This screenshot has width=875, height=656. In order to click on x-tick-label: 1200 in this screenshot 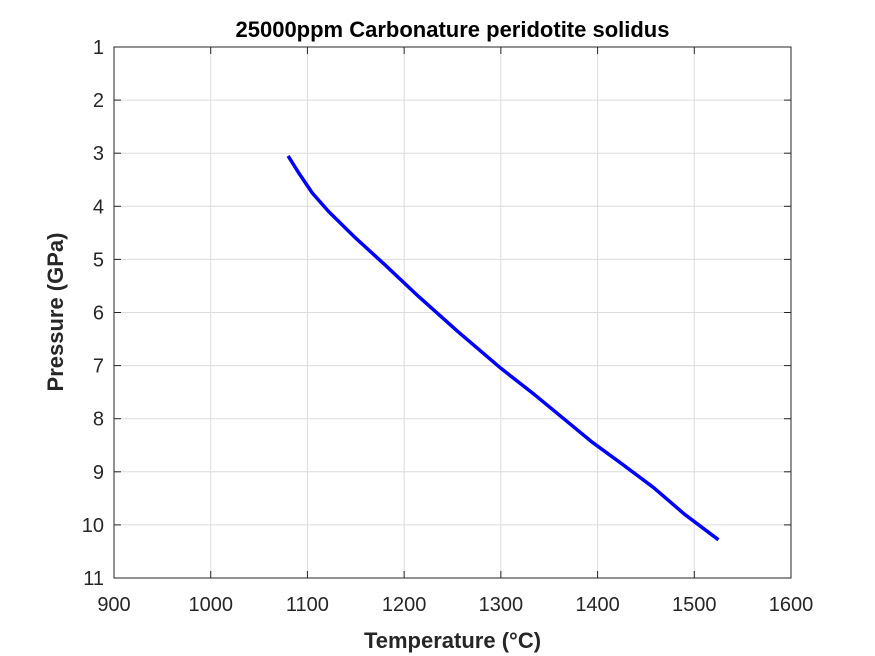, I will do `click(404, 605)`.